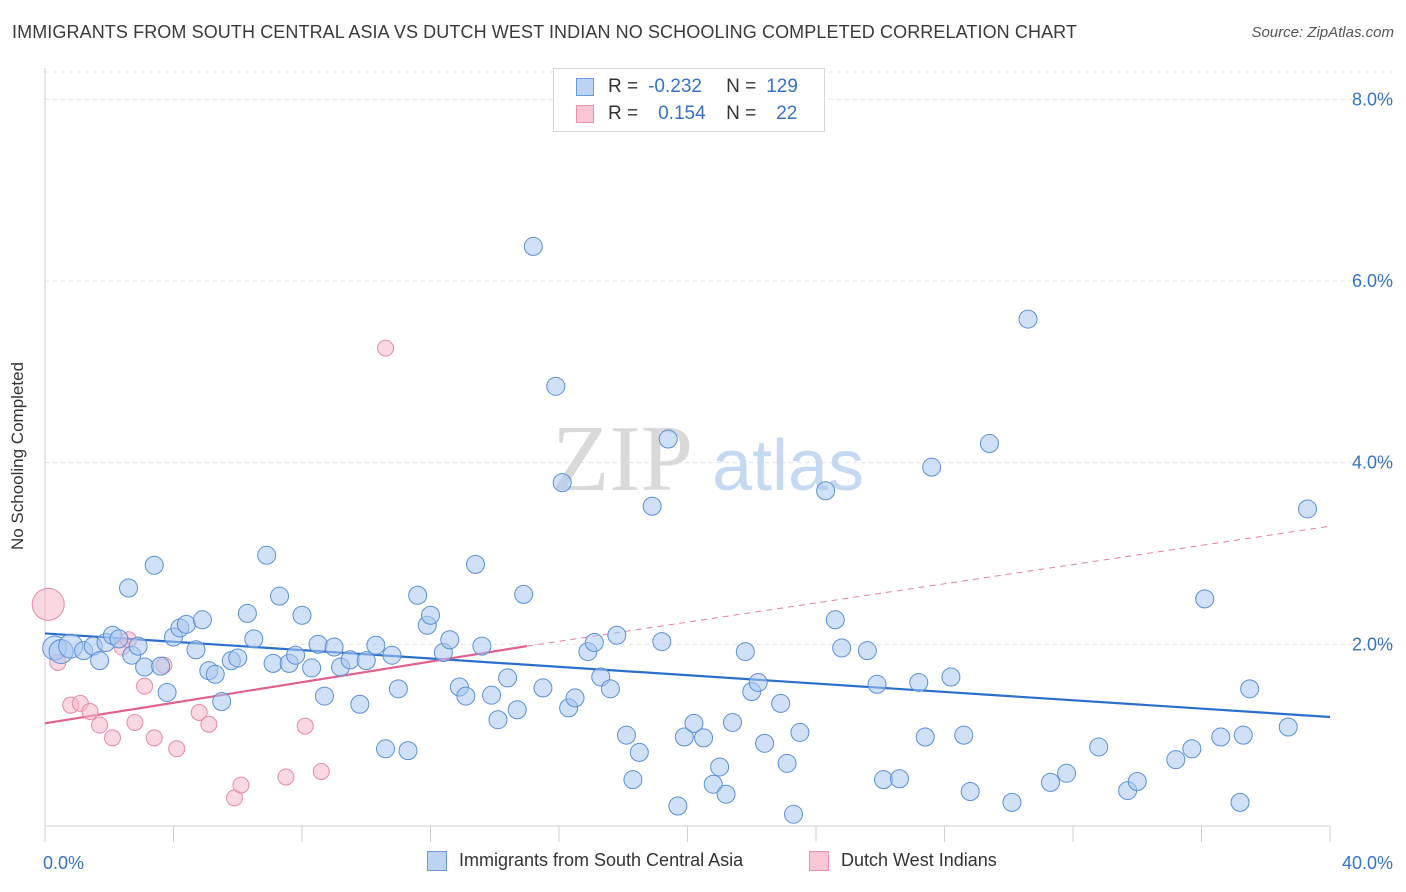  What do you see at coordinates (682, 113) in the screenshot?
I see `legend-r-value: 0.154` at bounding box center [682, 113].